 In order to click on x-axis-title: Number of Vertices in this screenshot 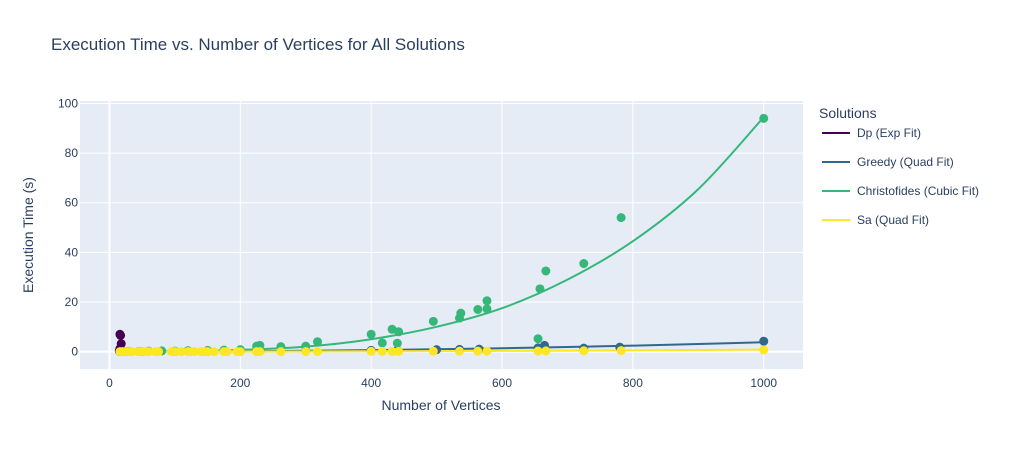, I will do `click(440, 405)`.